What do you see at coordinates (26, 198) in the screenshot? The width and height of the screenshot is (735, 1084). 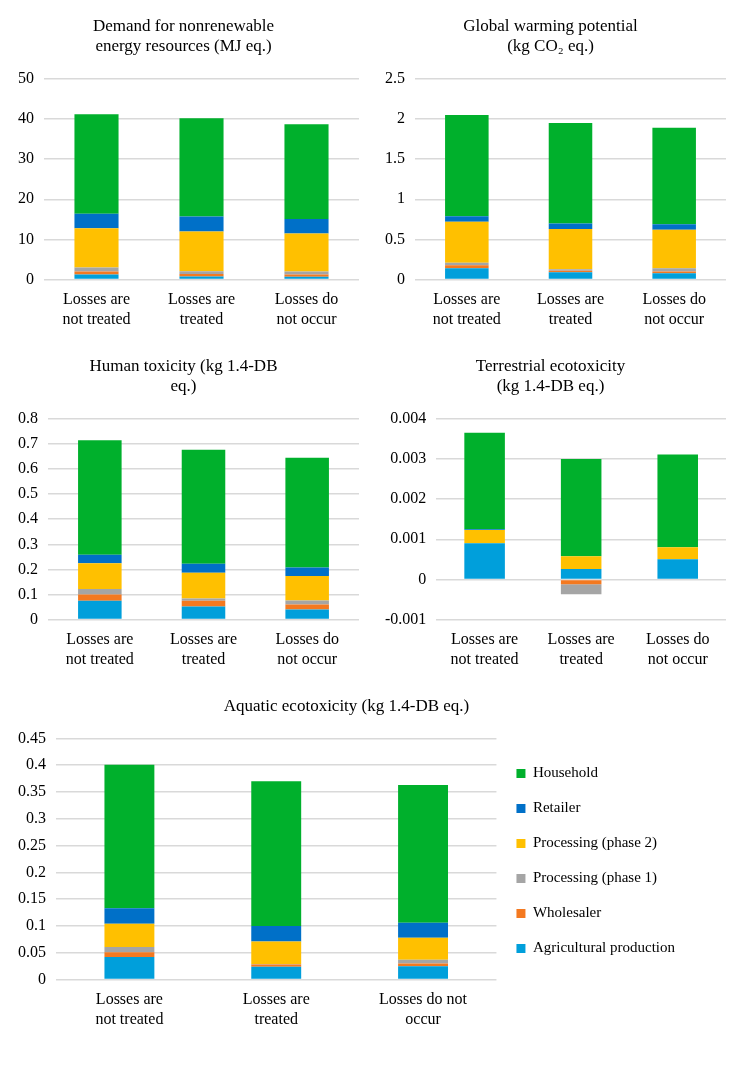 I see `y-tick-label: 20` at bounding box center [26, 198].